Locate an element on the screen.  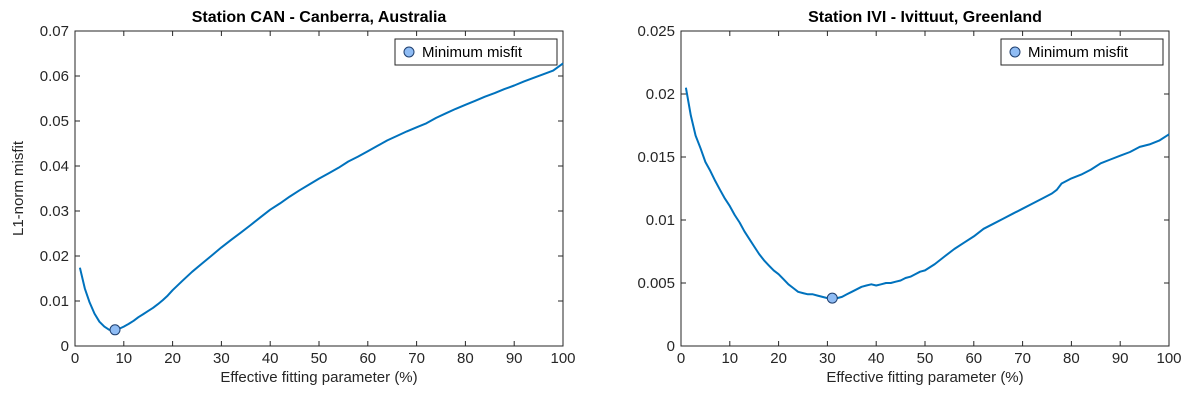
y-axis-label: L1-norm misfit is located at coordinates (18, 188).